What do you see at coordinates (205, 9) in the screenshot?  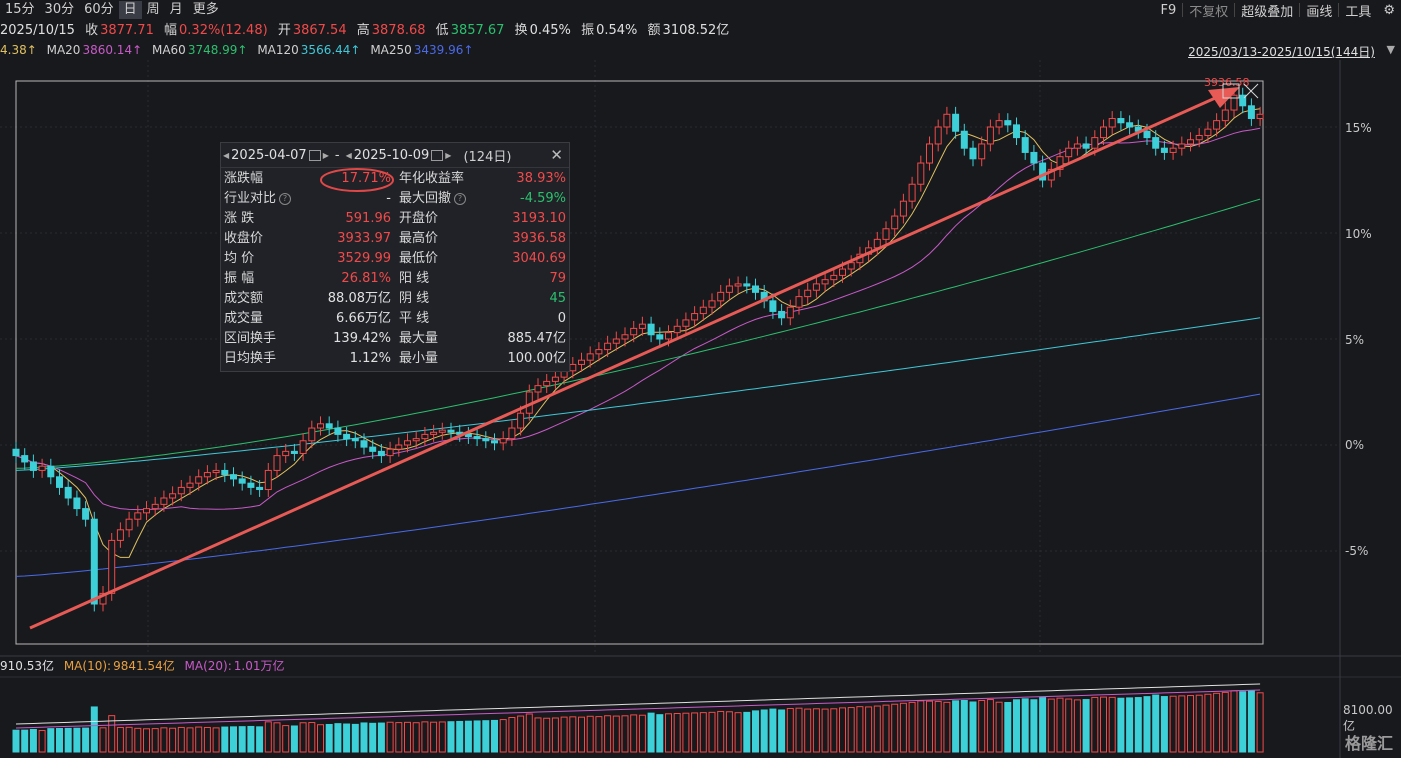 I see `period-more: 更多` at bounding box center [205, 9].